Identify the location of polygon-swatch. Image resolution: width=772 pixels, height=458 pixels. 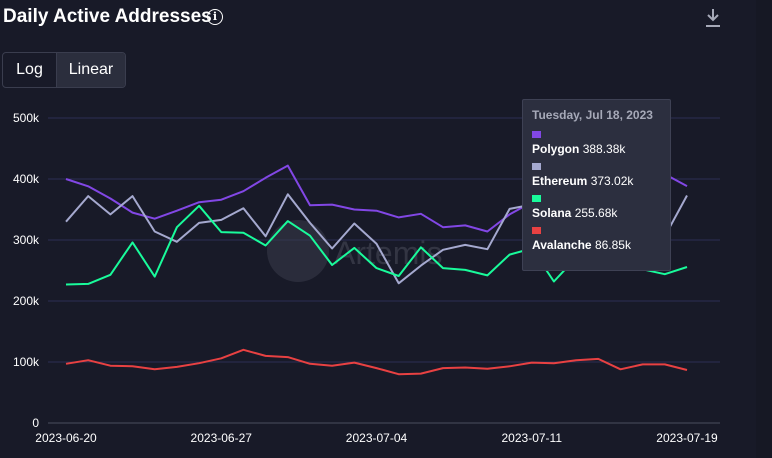
(536, 134).